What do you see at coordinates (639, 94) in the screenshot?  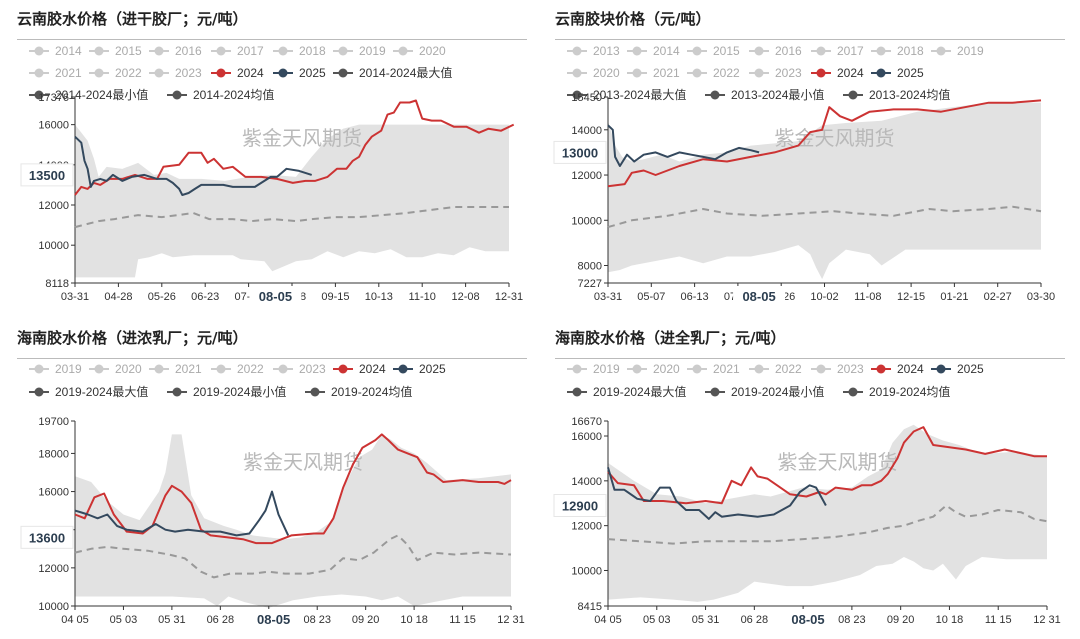 I see `legend-label: 2013-2024最大值` at bounding box center [639, 94].